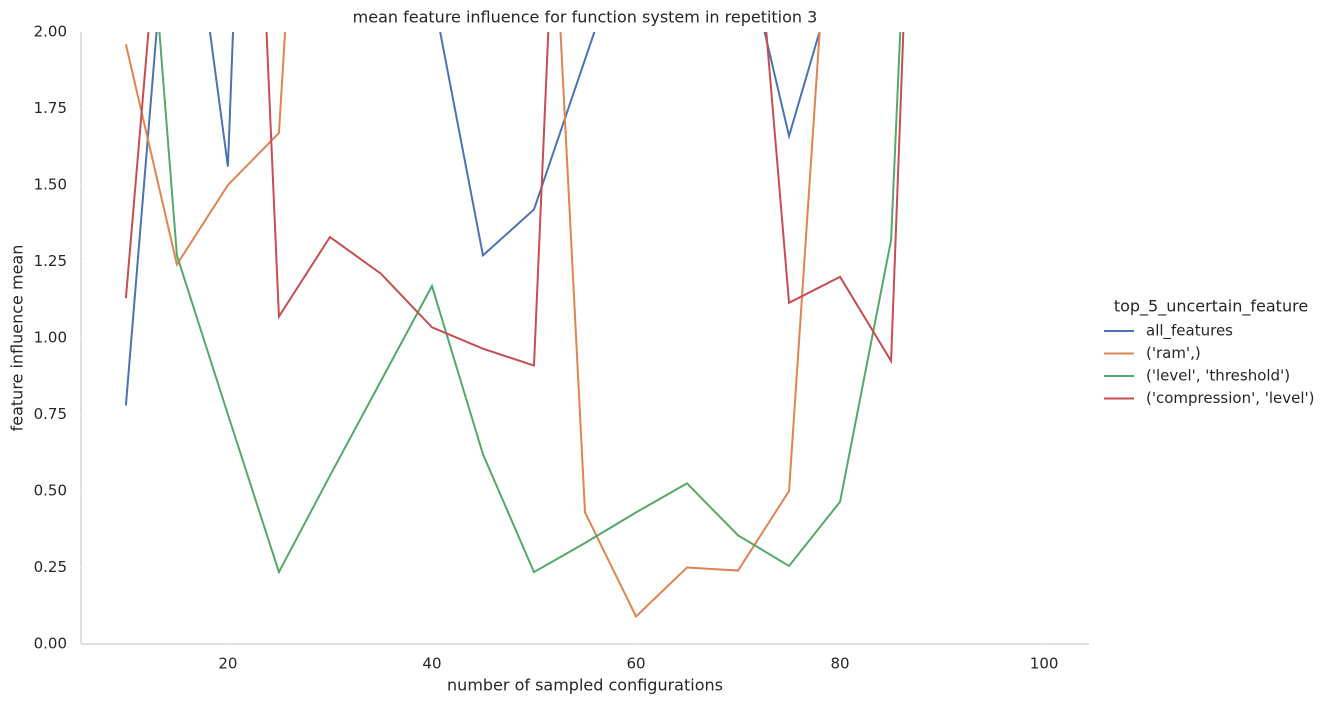 The width and height of the screenshot is (1332, 706). I want to click on x-tick-label: 80, so click(840, 664).